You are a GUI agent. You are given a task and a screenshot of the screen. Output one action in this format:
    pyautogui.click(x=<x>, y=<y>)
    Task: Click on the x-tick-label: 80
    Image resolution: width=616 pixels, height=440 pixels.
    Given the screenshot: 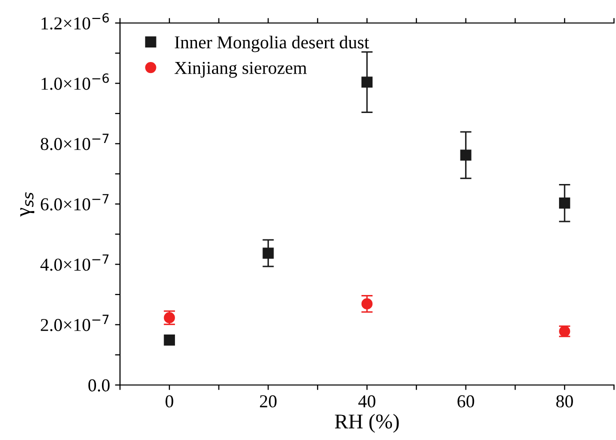 What is the action you would take?
    pyautogui.click(x=564, y=401)
    